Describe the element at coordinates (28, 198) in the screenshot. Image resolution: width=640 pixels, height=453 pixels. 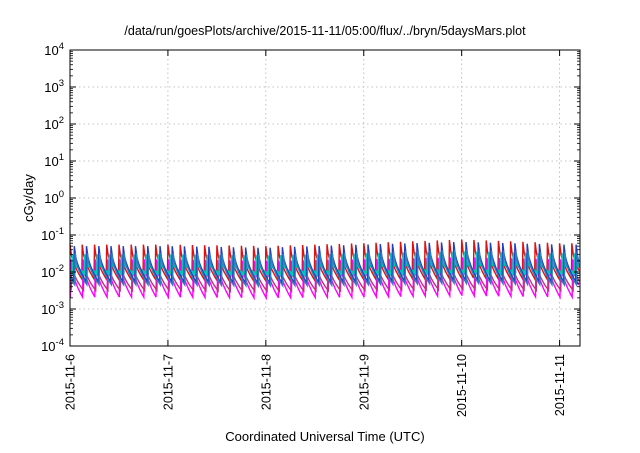
I see `y-axis-label: cGy/day` at that location.